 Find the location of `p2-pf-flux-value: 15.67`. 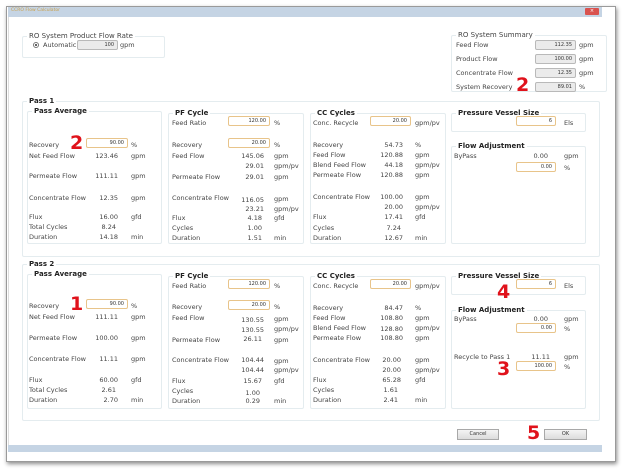

p2-pf-flux-value: 15.67 is located at coordinates (252, 381).